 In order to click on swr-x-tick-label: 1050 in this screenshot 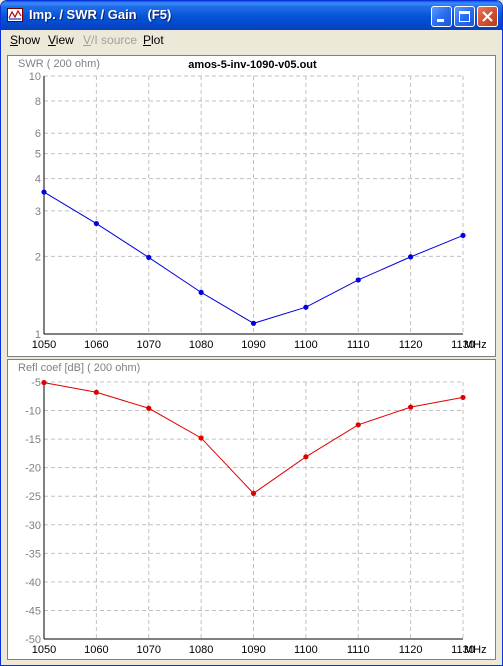, I will do `click(44, 345)`.